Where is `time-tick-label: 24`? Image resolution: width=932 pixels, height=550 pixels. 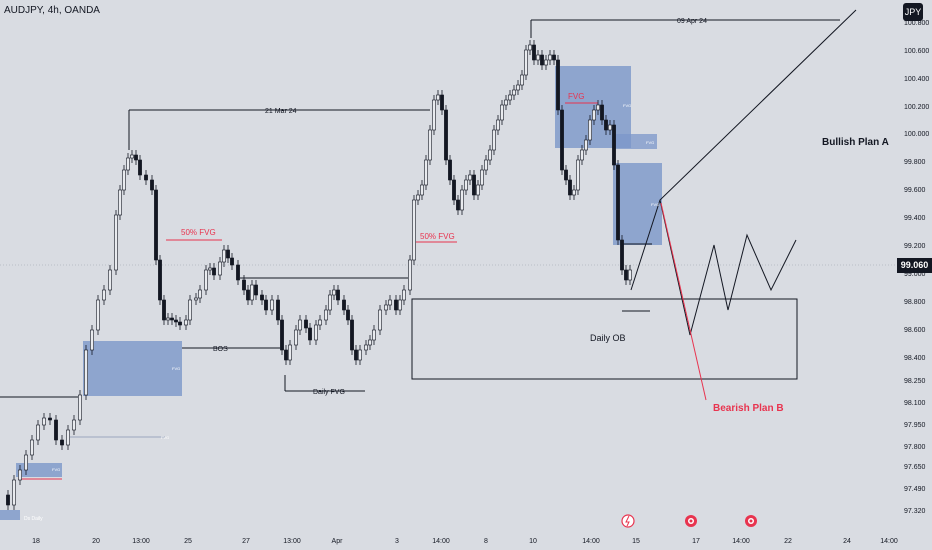 time-tick-label: 24 is located at coordinates (847, 541).